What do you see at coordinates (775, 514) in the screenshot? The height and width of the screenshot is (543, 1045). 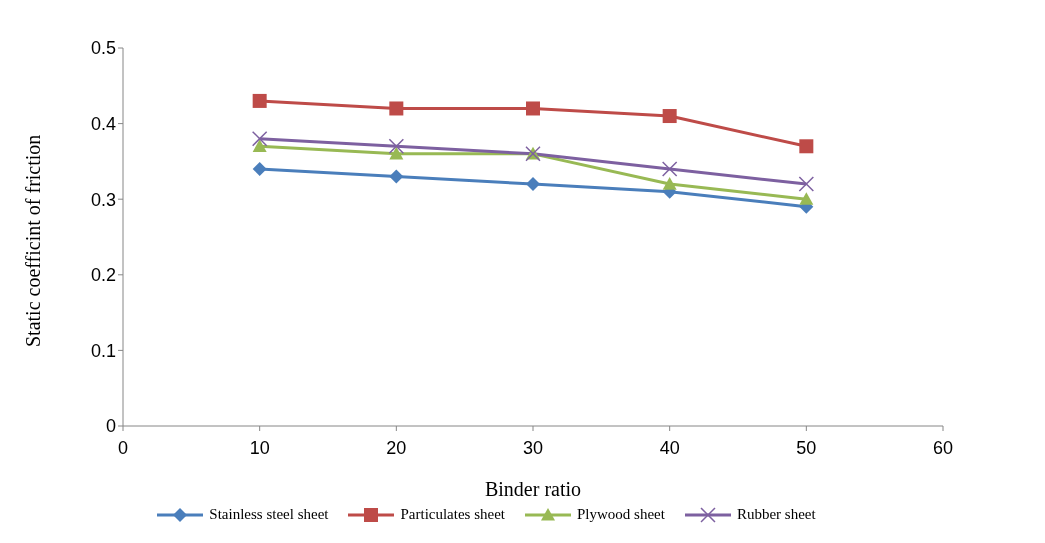 I see `legend-label: Rubber sheet` at bounding box center [775, 514].